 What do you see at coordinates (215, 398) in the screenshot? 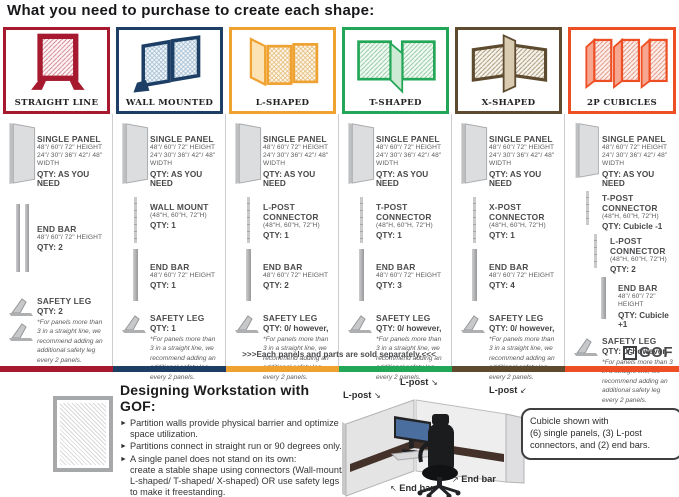
I see `design-heading: Designing Workstation with GOF:` at bounding box center [215, 398].